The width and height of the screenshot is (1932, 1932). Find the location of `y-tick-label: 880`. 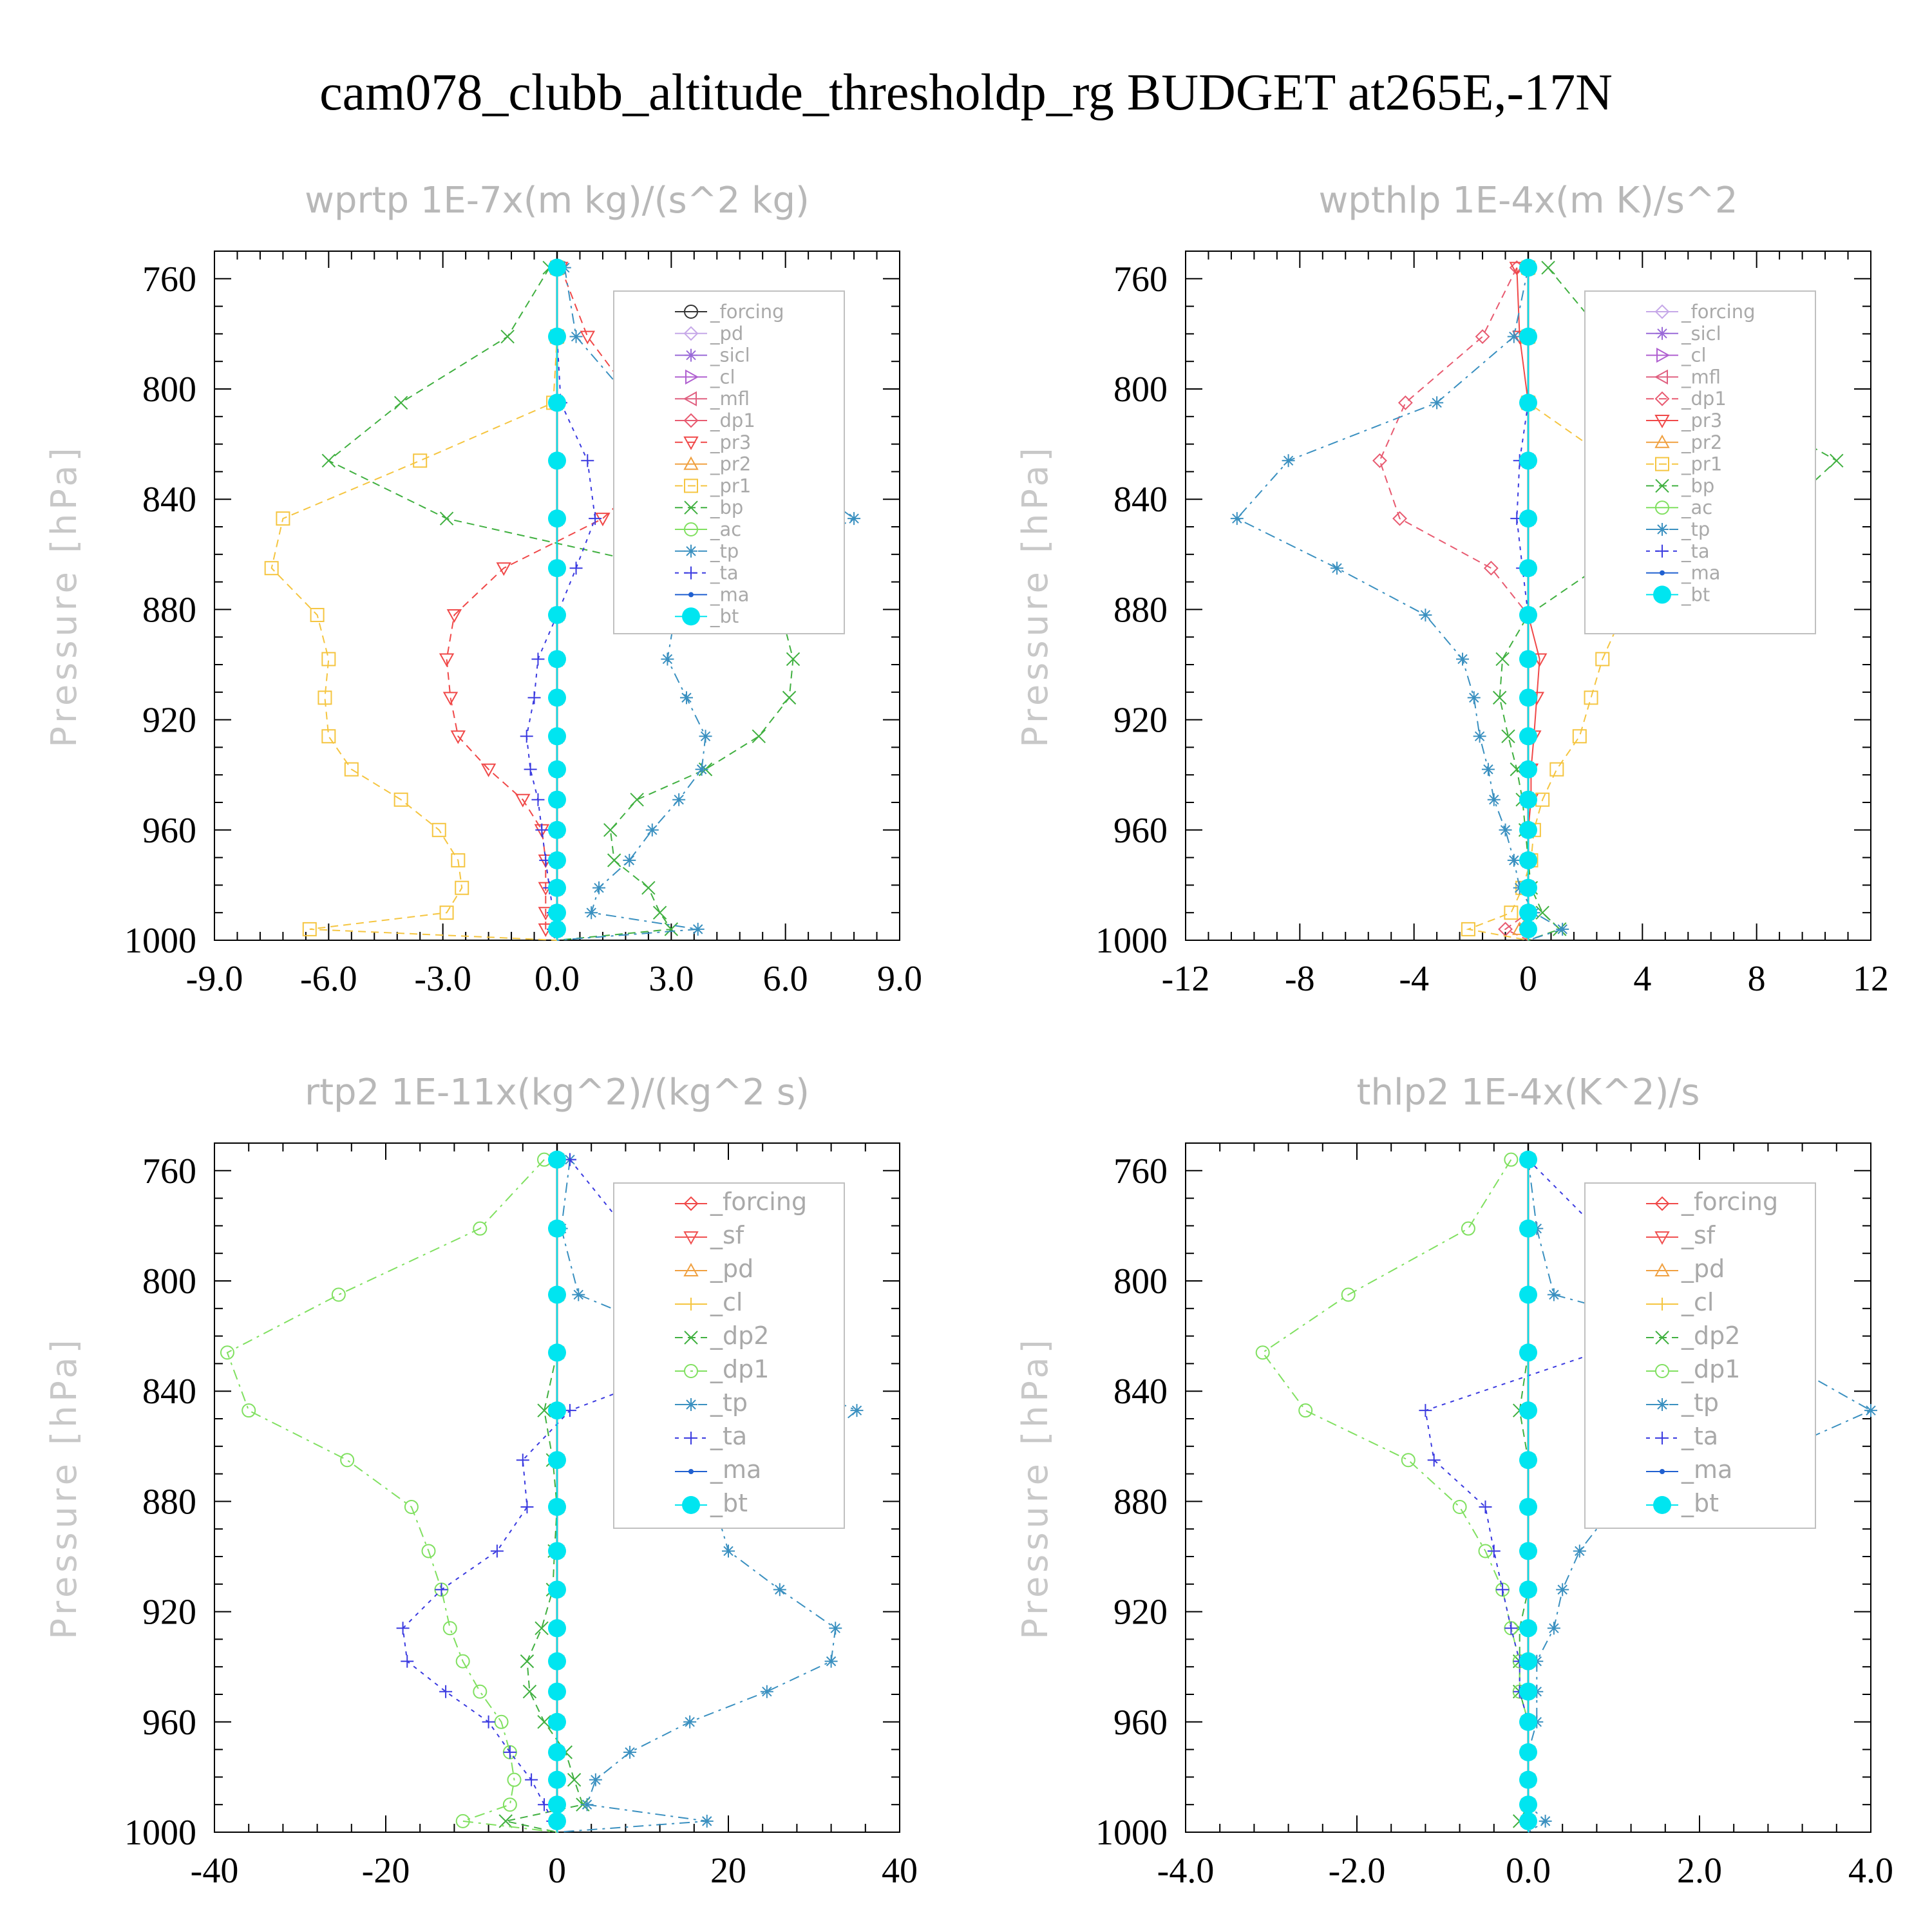

y-tick-label: 880 is located at coordinates (1140, 1502).